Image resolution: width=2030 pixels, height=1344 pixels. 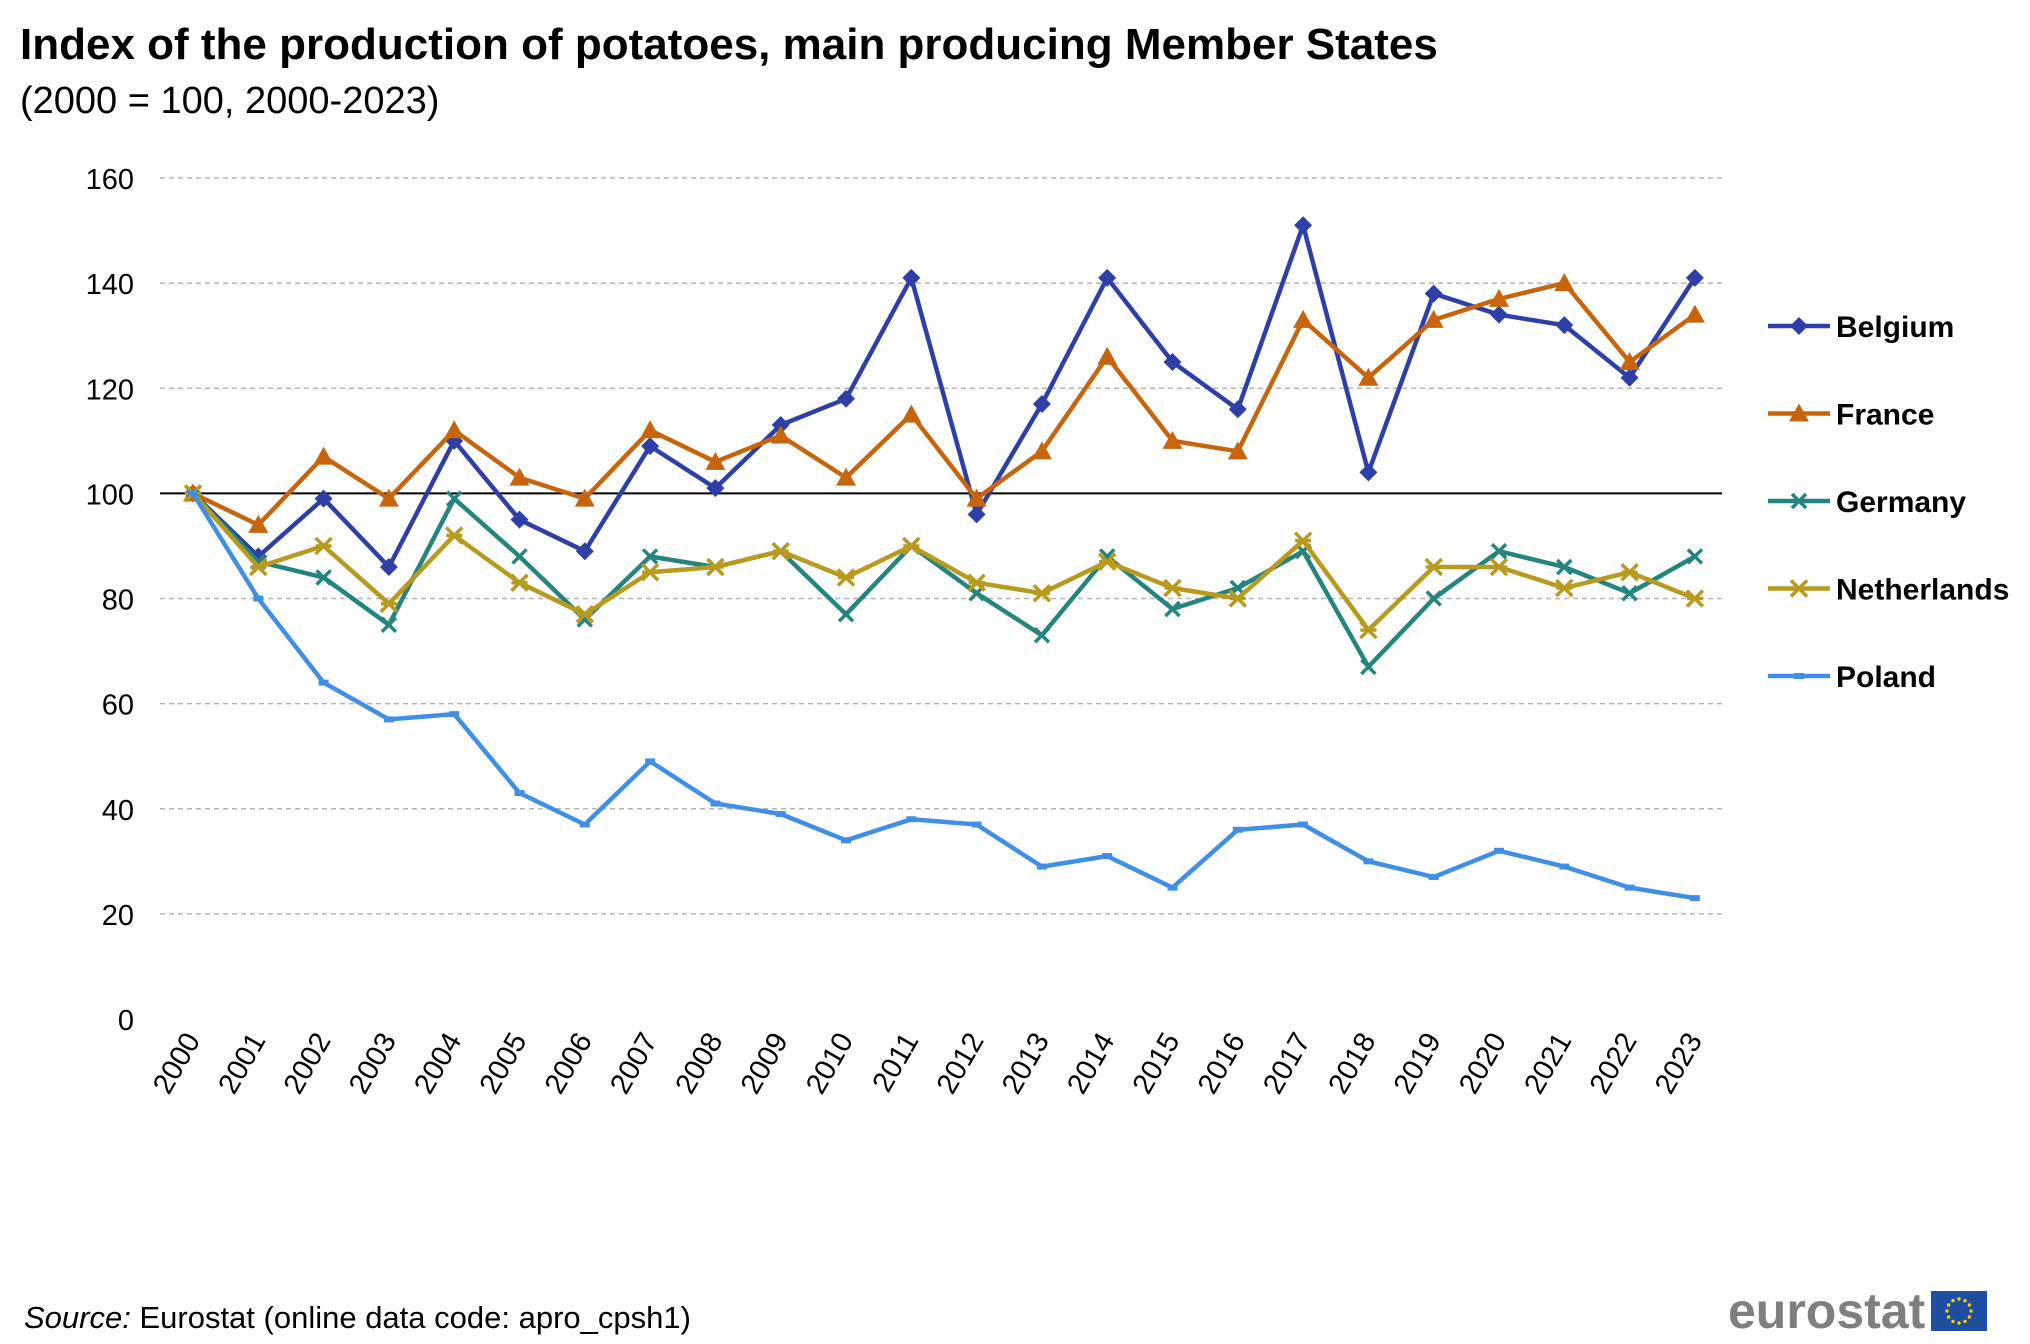 I want to click on x-tick-label: 2011, so click(x=895, y=1063).